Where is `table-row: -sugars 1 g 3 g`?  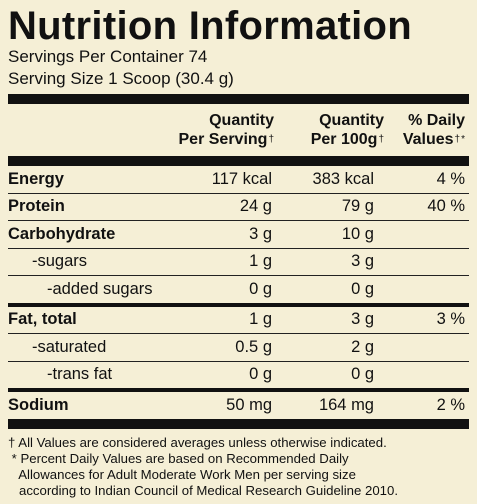 table-row: -sugars 1 g 3 g is located at coordinates (238, 262).